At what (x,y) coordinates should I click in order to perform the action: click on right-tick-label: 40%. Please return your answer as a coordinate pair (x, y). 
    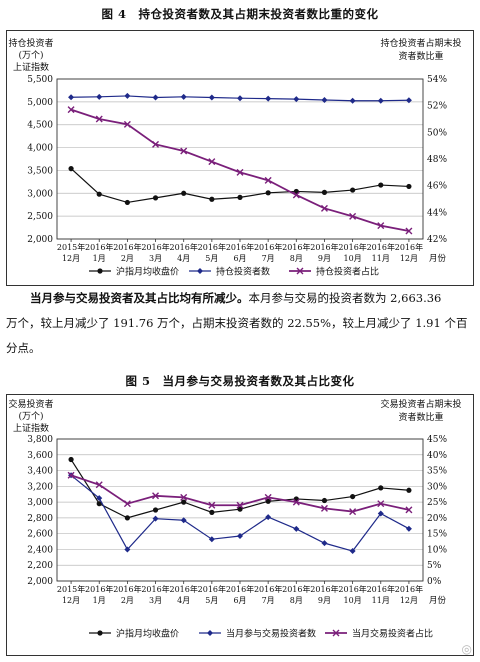
    Looking at the image, I should click on (437, 456).